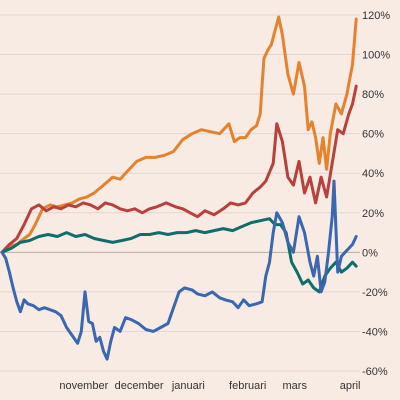 The height and width of the screenshot is (400, 400). Describe the element at coordinates (375, 332) in the screenshot. I see `y-tick-label: -40%` at that location.